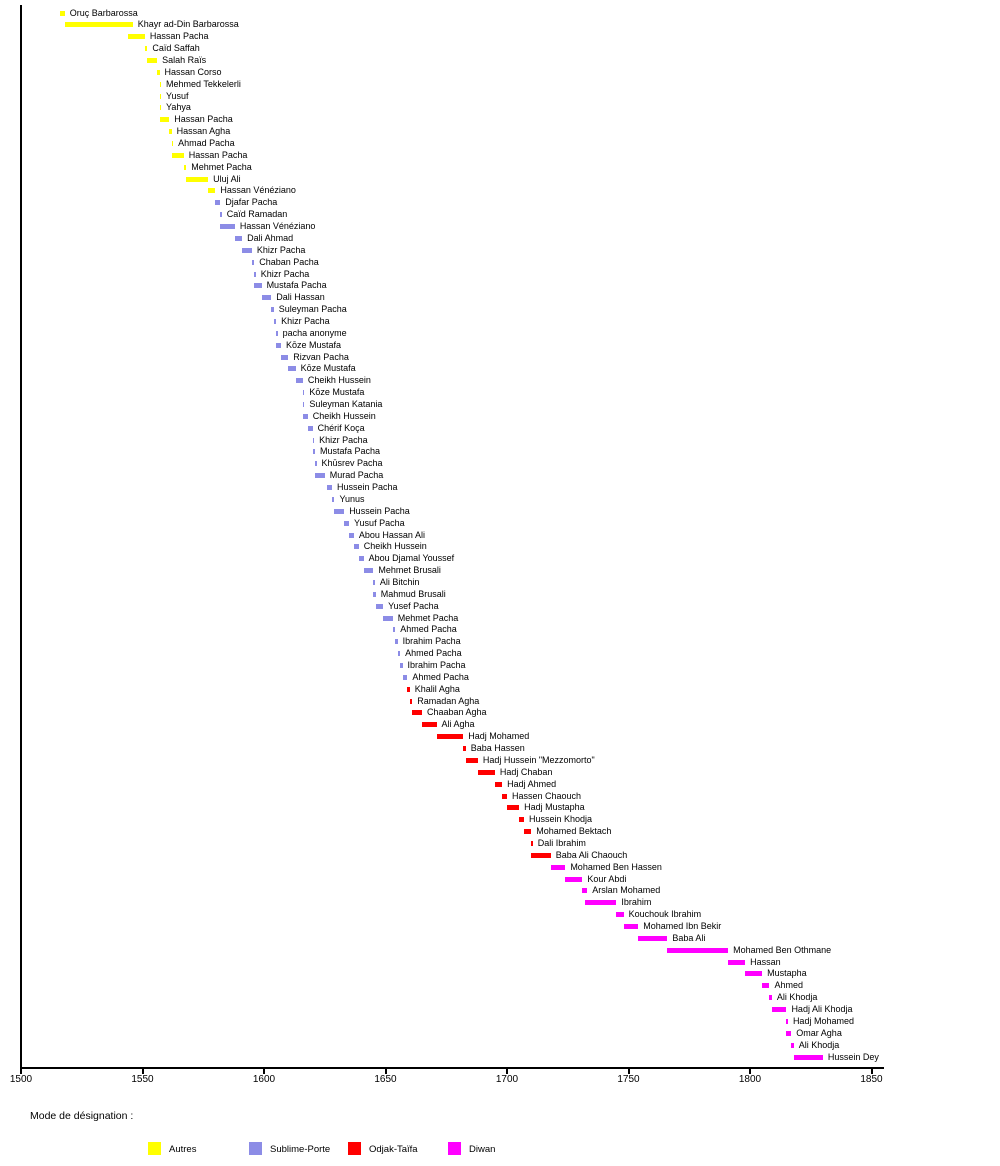  I want to click on timeline-bar-label: Mohamed Ibn Bekir, so click(682, 926).